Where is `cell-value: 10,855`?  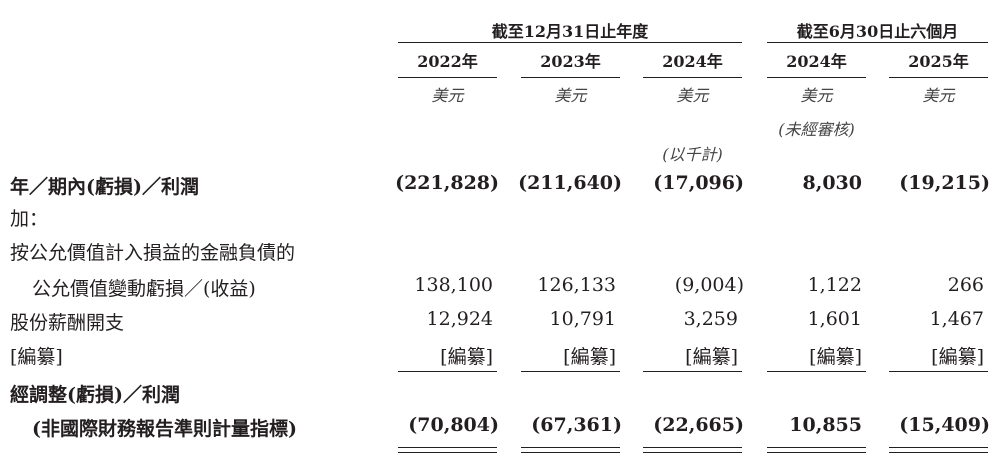 cell-value: 10,855 is located at coordinates (825, 425).